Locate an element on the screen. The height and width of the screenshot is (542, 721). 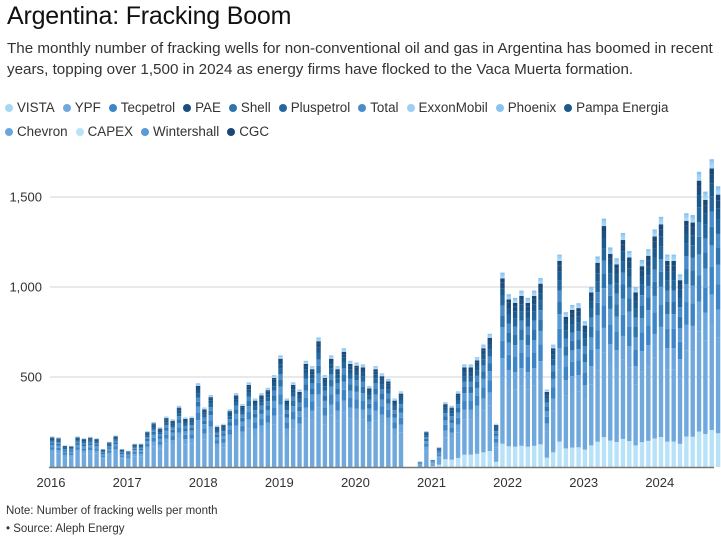
bar-segment-capex is located at coordinates (439, 465).